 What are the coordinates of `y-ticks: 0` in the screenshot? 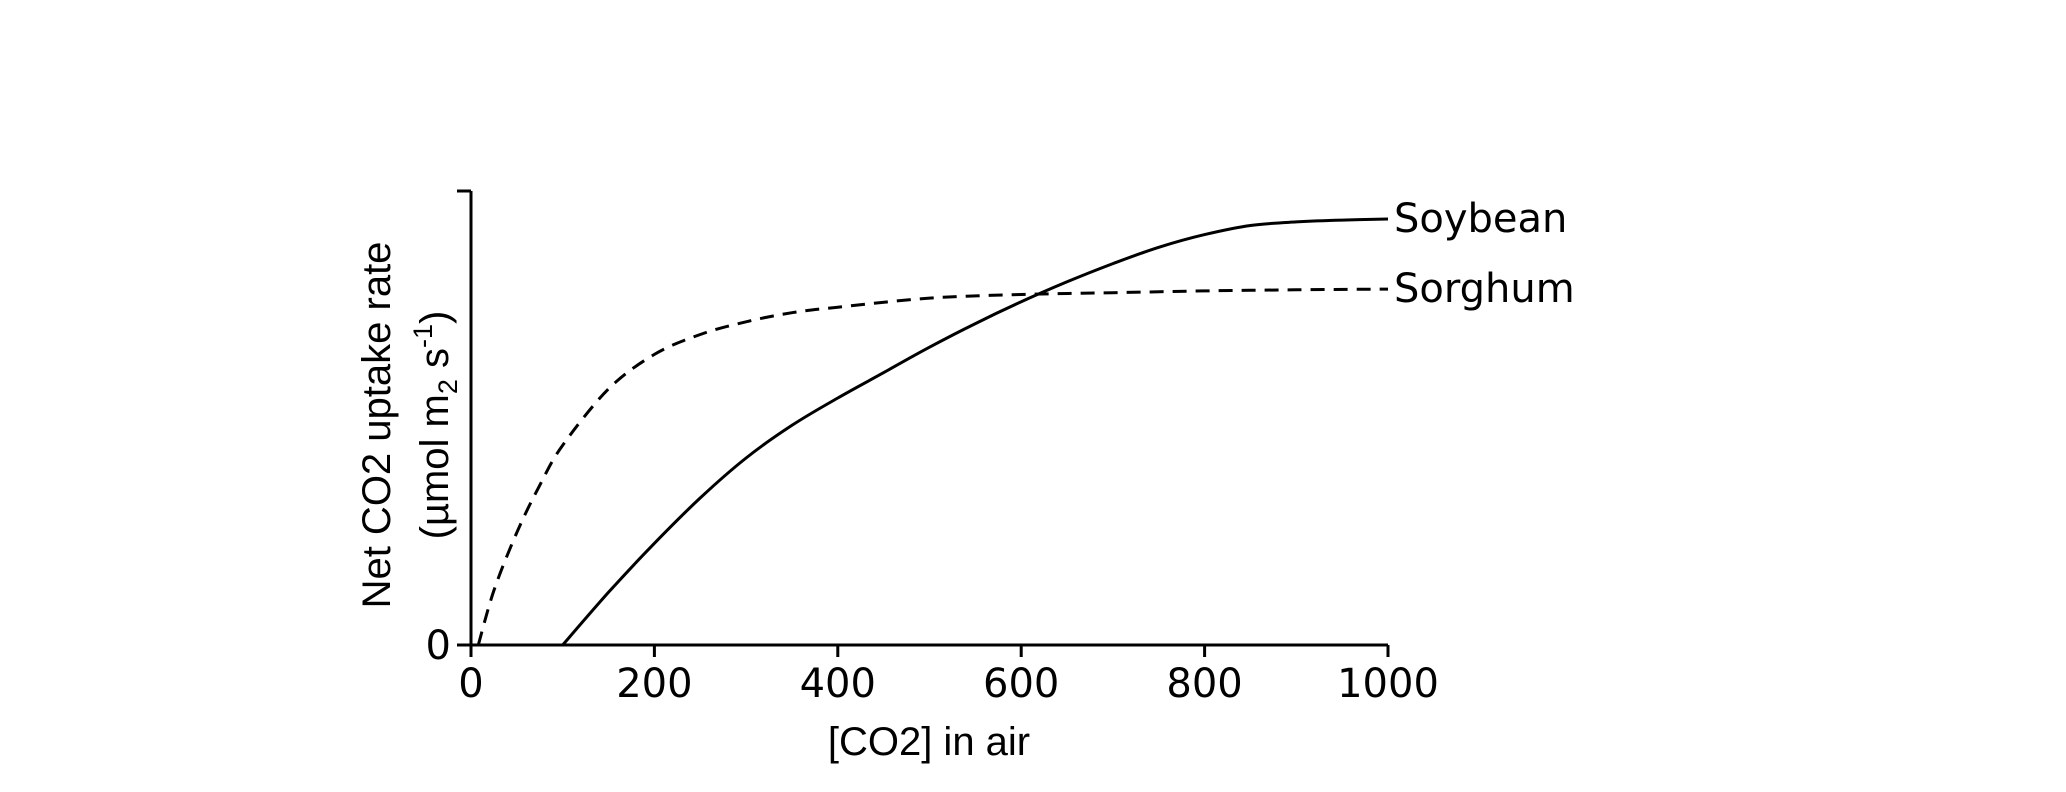 It's located at (448, 646).